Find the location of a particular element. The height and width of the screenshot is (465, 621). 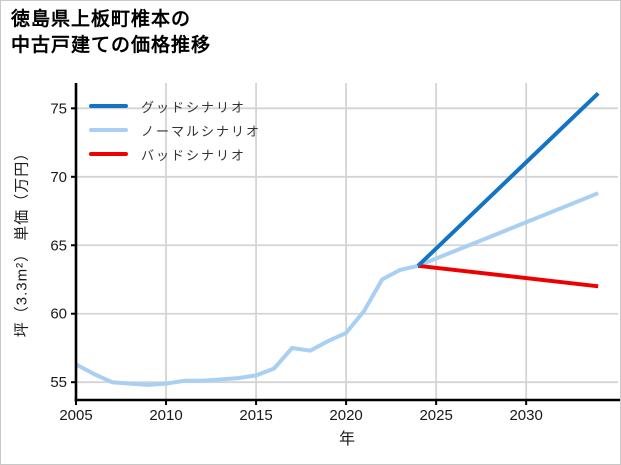

x-tick-label: 2020 is located at coordinates (345, 415).